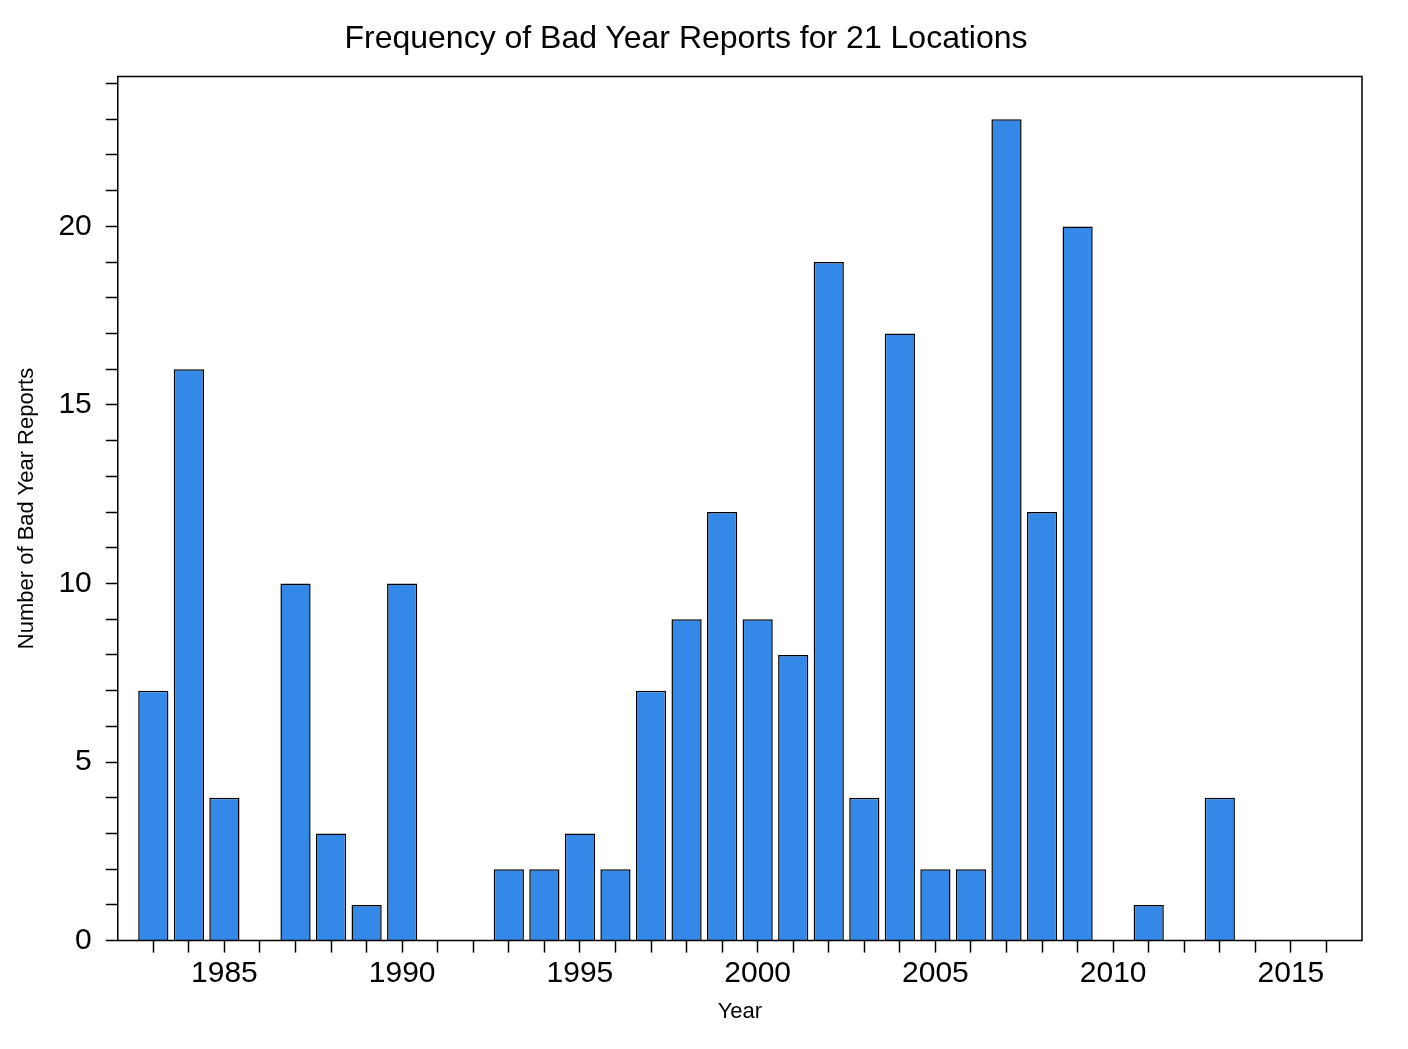 The image size is (1408, 1049). I want to click on y-tick-label: 15, so click(75, 403).